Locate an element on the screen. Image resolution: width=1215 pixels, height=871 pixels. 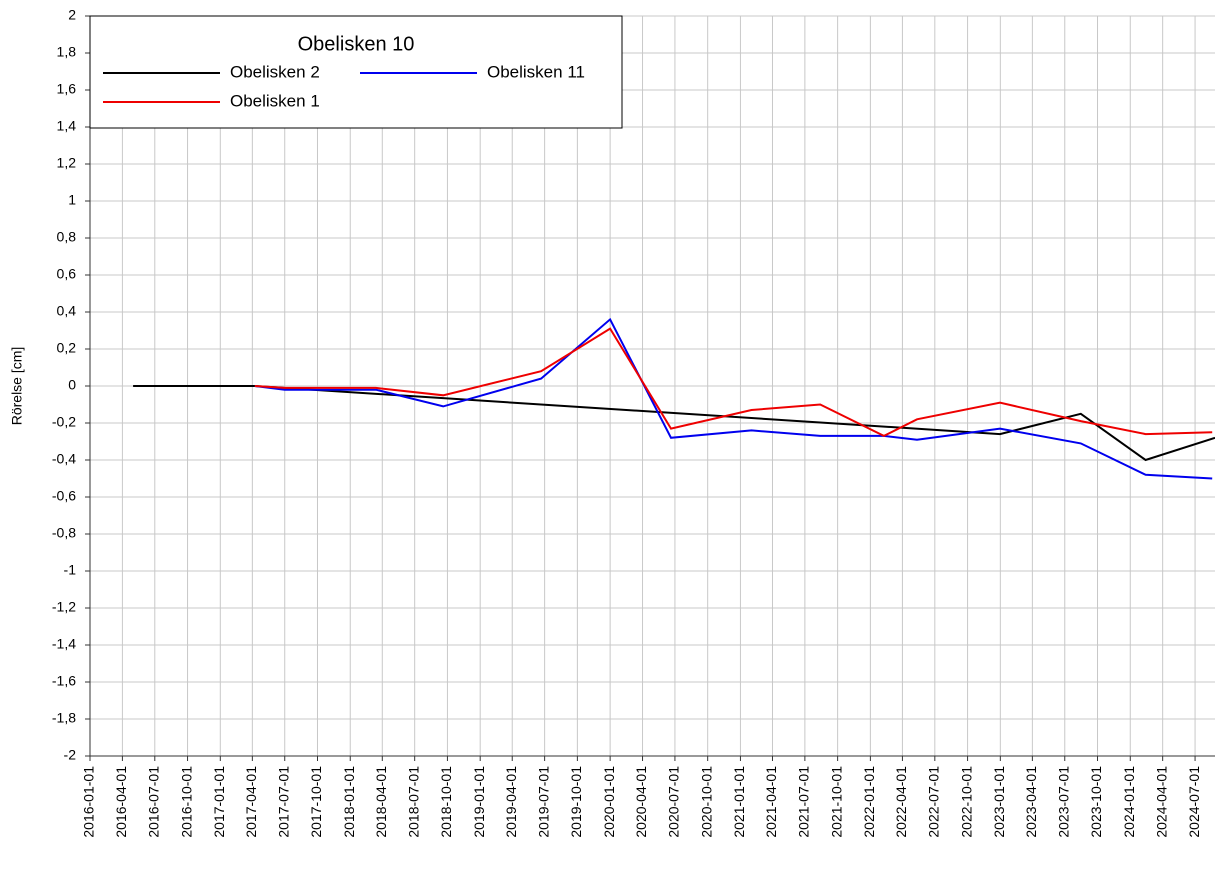
x-tick-label: 2023-10-01 is located at coordinates (1096, 802).